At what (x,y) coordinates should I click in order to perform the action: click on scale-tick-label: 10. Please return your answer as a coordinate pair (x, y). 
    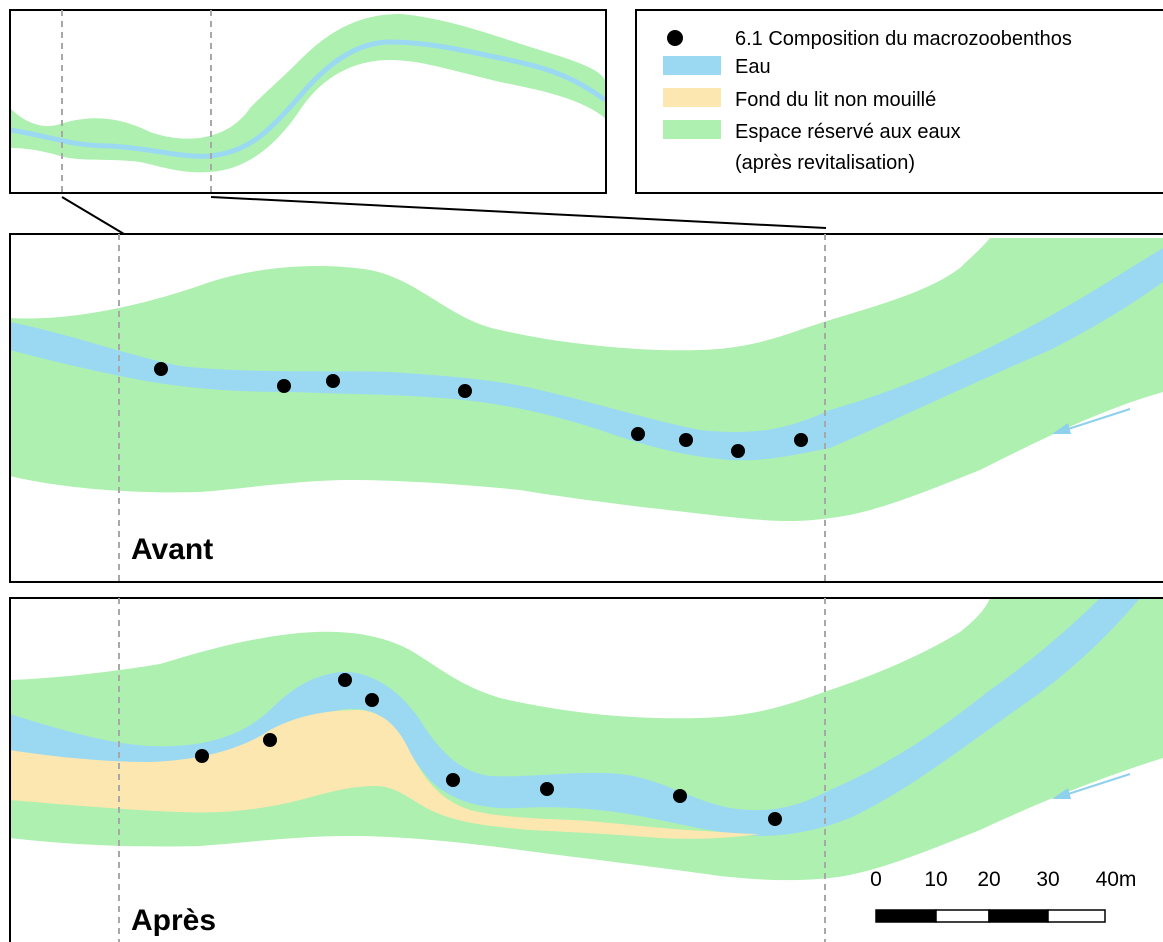
    Looking at the image, I should click on (935, 879).